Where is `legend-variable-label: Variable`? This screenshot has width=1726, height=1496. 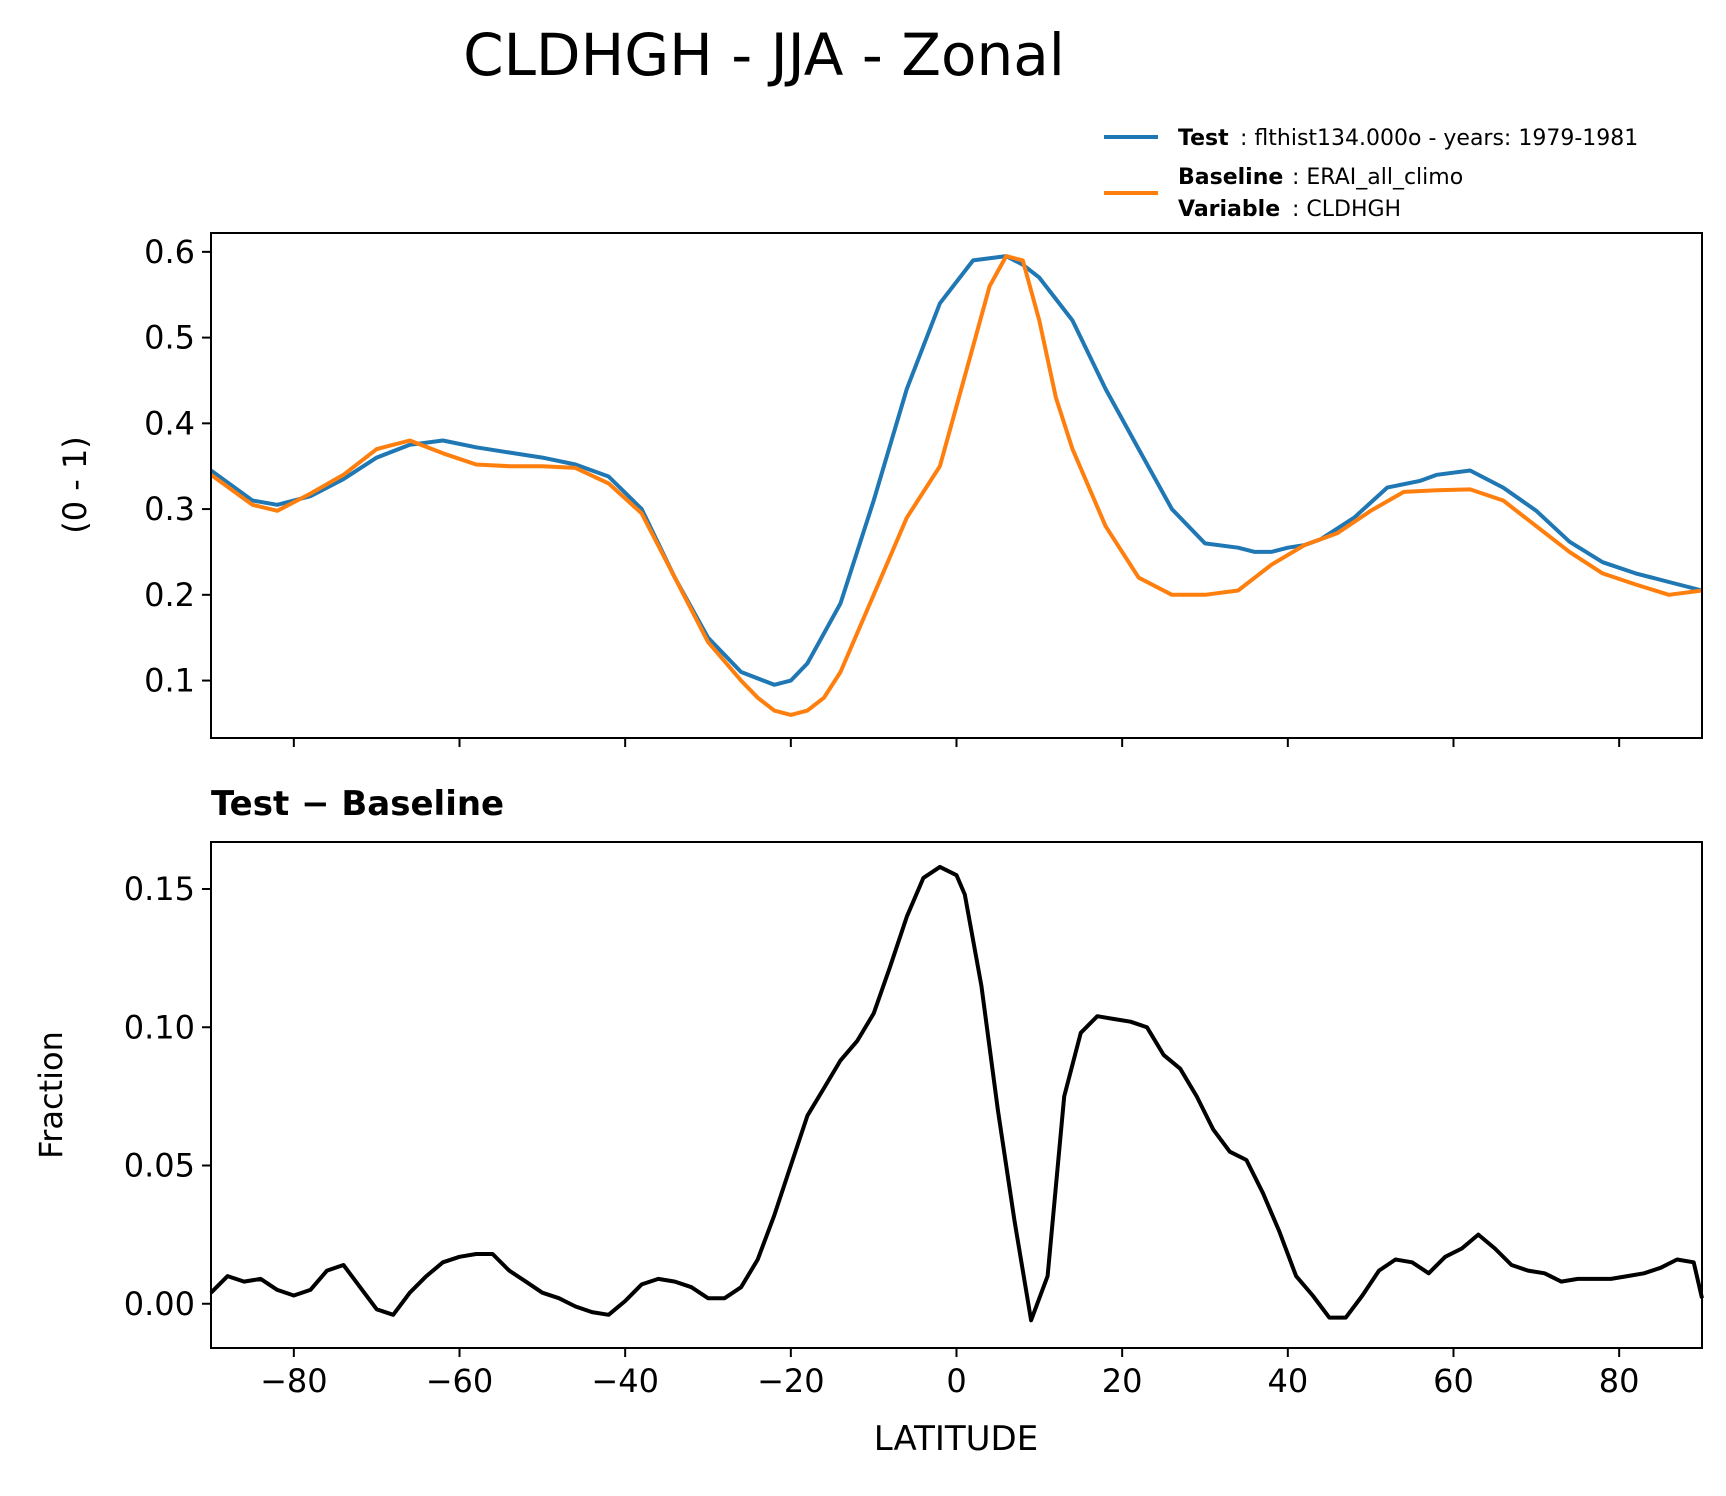 legend-variable-label: Variable is located at coordinates (1229, 209).